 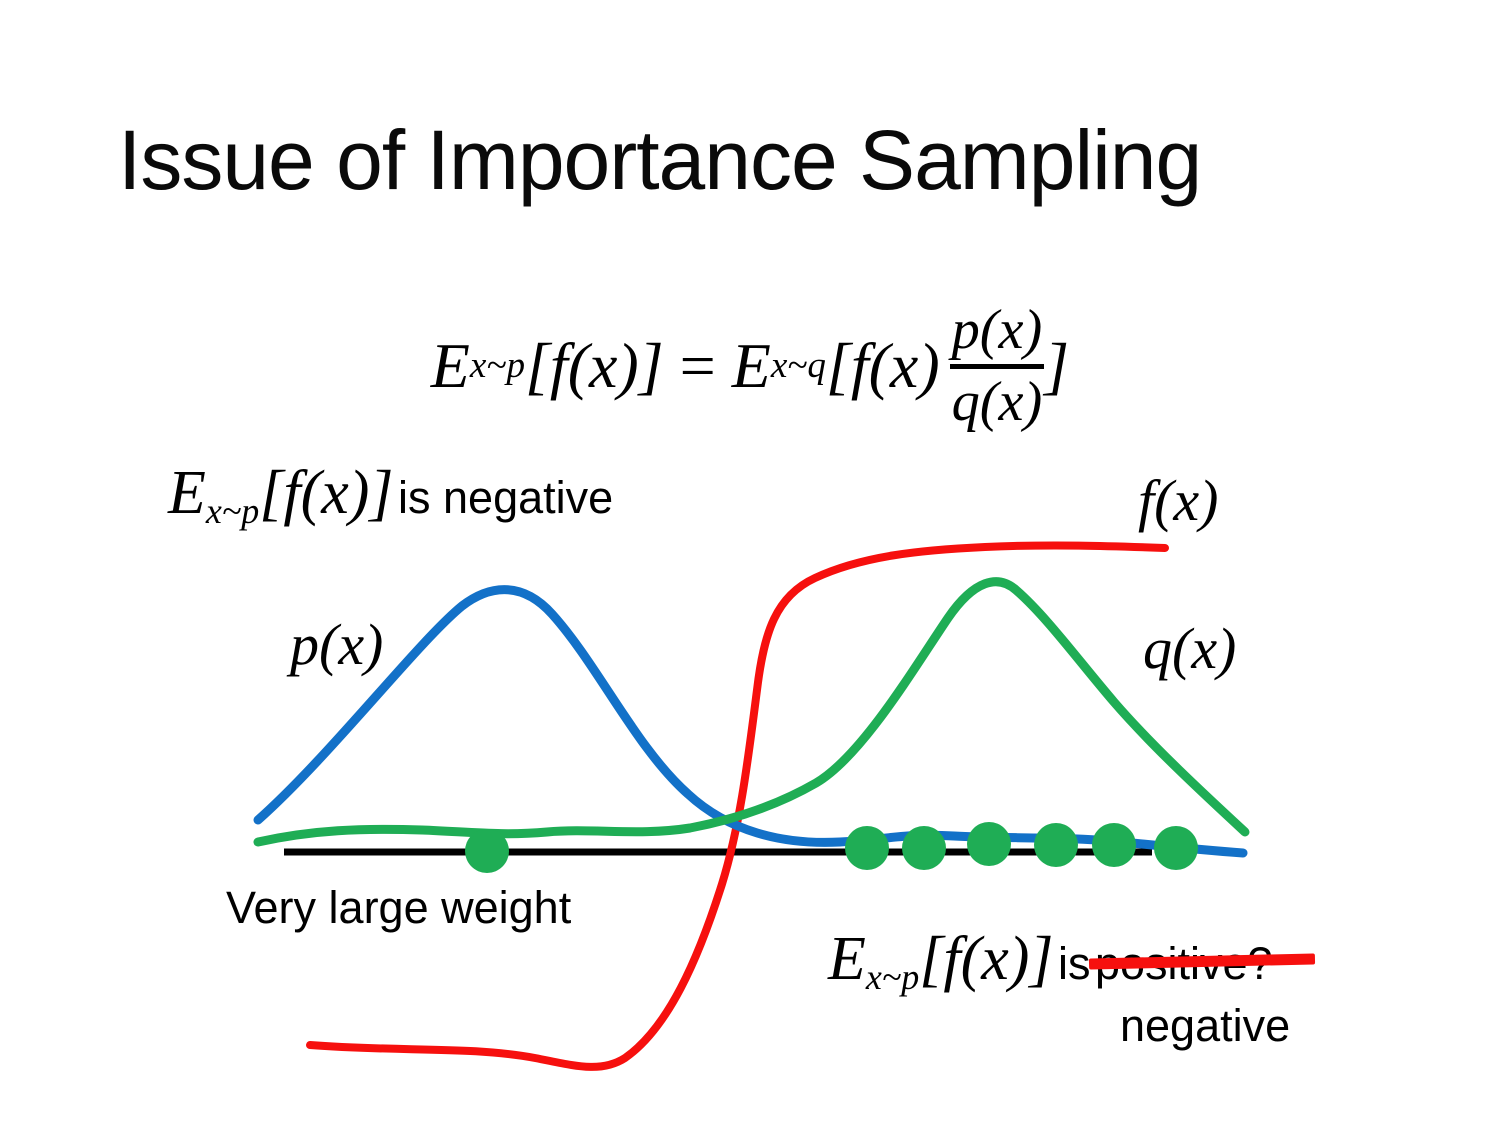 I want to click on fraction-p-over-q: p(x) q(x), so click(x=997, y=366).